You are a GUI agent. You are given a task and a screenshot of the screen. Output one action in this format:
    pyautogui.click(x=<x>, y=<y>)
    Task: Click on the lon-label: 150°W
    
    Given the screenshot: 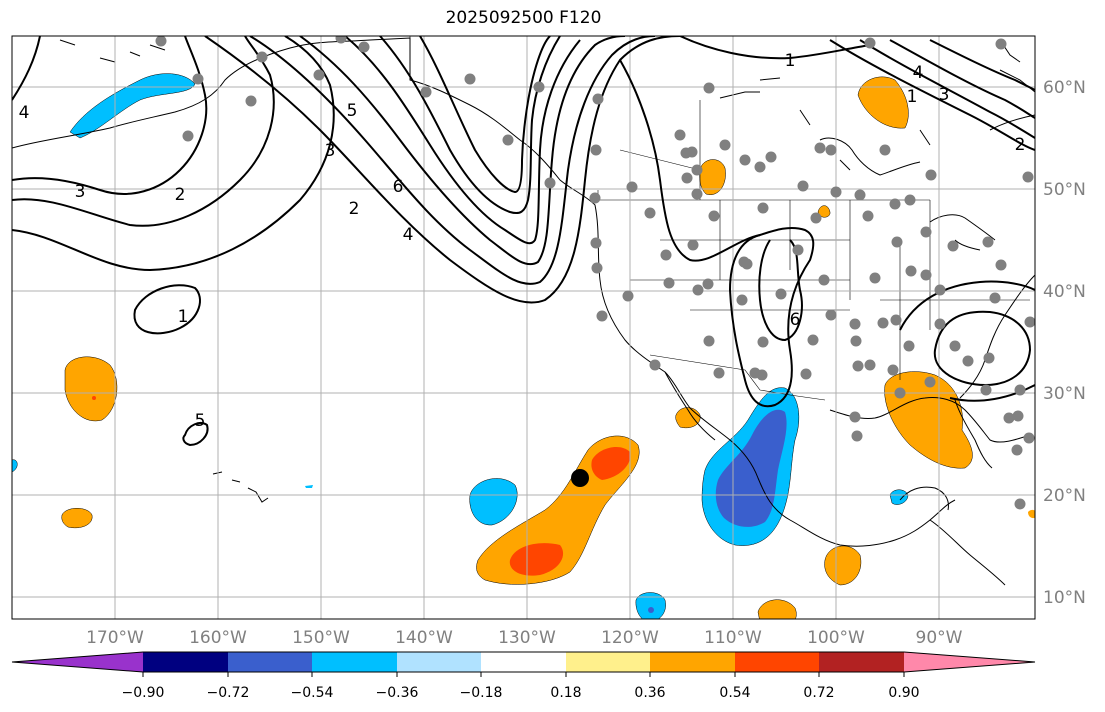 What is the action you would take?
    pyautogui.click(x=321, y=638)
    